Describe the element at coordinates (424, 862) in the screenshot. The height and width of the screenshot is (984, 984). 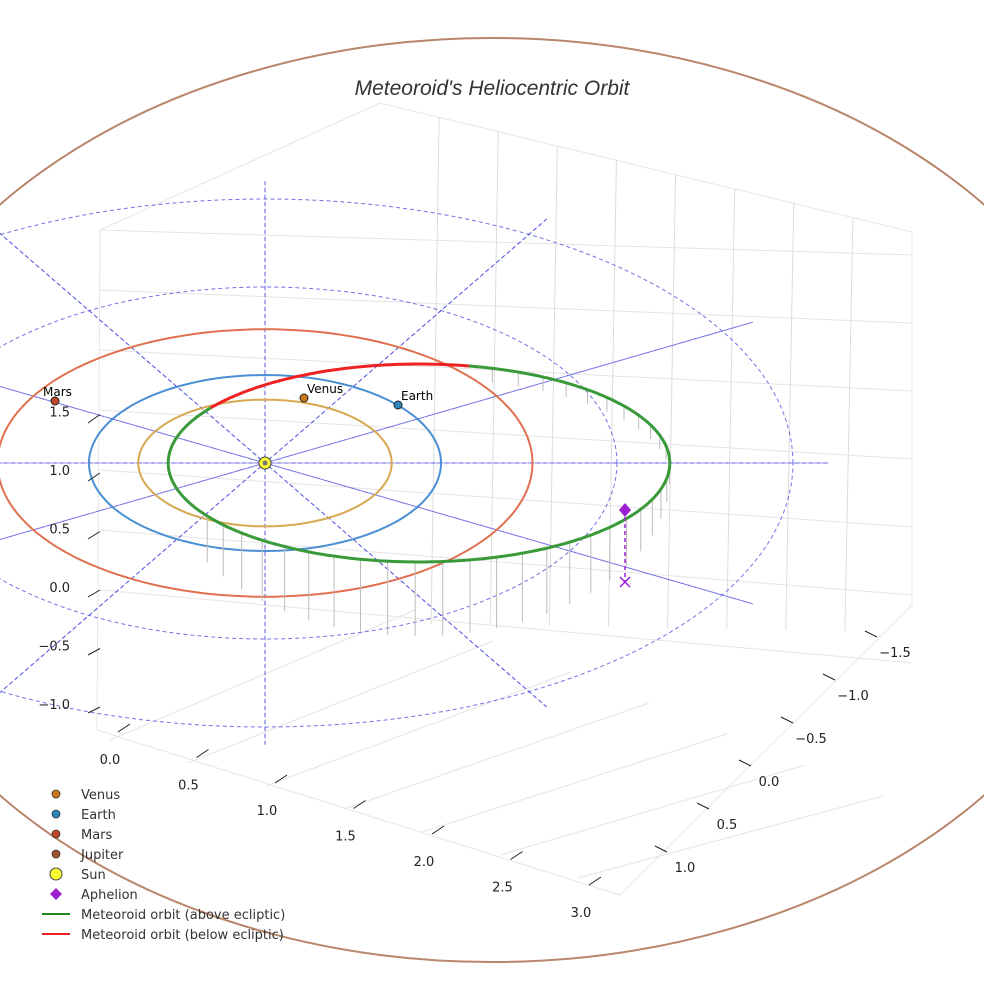
I see `x-tick-label: 2.0` at that location.